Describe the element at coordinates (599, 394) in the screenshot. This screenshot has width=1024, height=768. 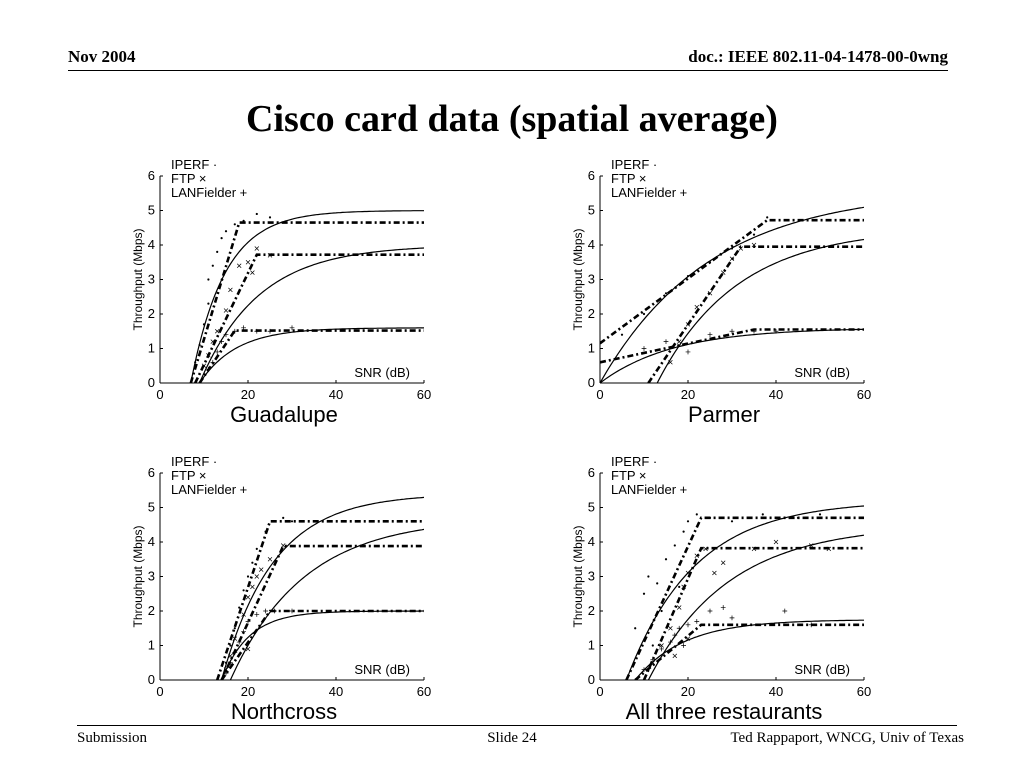
I see `x-tick-label: 0` at that location.